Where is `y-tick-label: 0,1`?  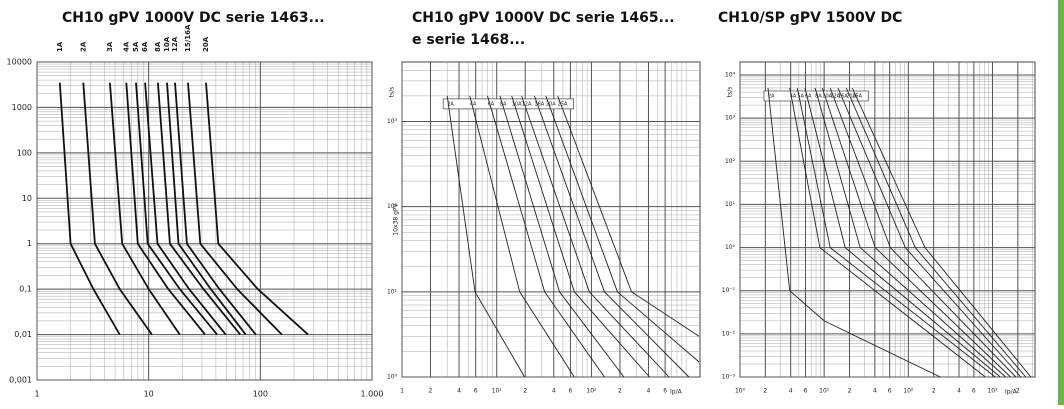
y-tick-label: 0,1 is located at coordinates (25, 289).